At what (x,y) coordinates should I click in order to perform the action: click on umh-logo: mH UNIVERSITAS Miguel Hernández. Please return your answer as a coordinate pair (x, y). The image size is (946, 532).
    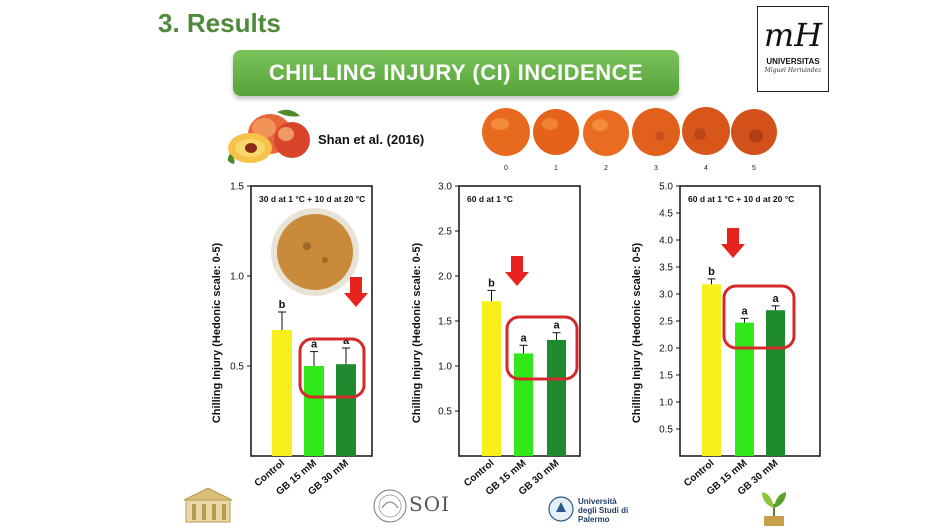
    Looking at the image, I should click on (793, 49).